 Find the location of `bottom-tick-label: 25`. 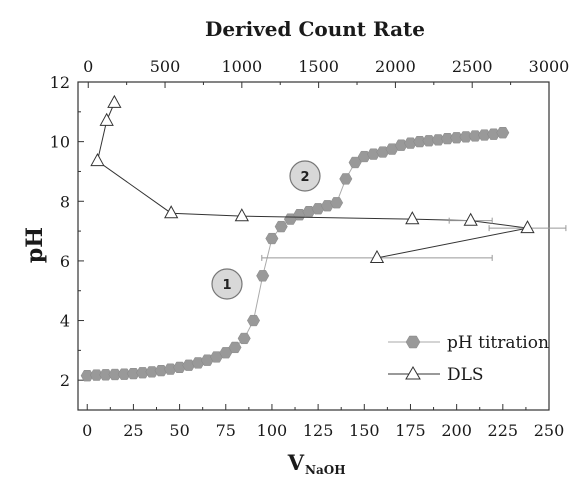

bottom-tick-label: 25 is located at coordinates (133, 430).